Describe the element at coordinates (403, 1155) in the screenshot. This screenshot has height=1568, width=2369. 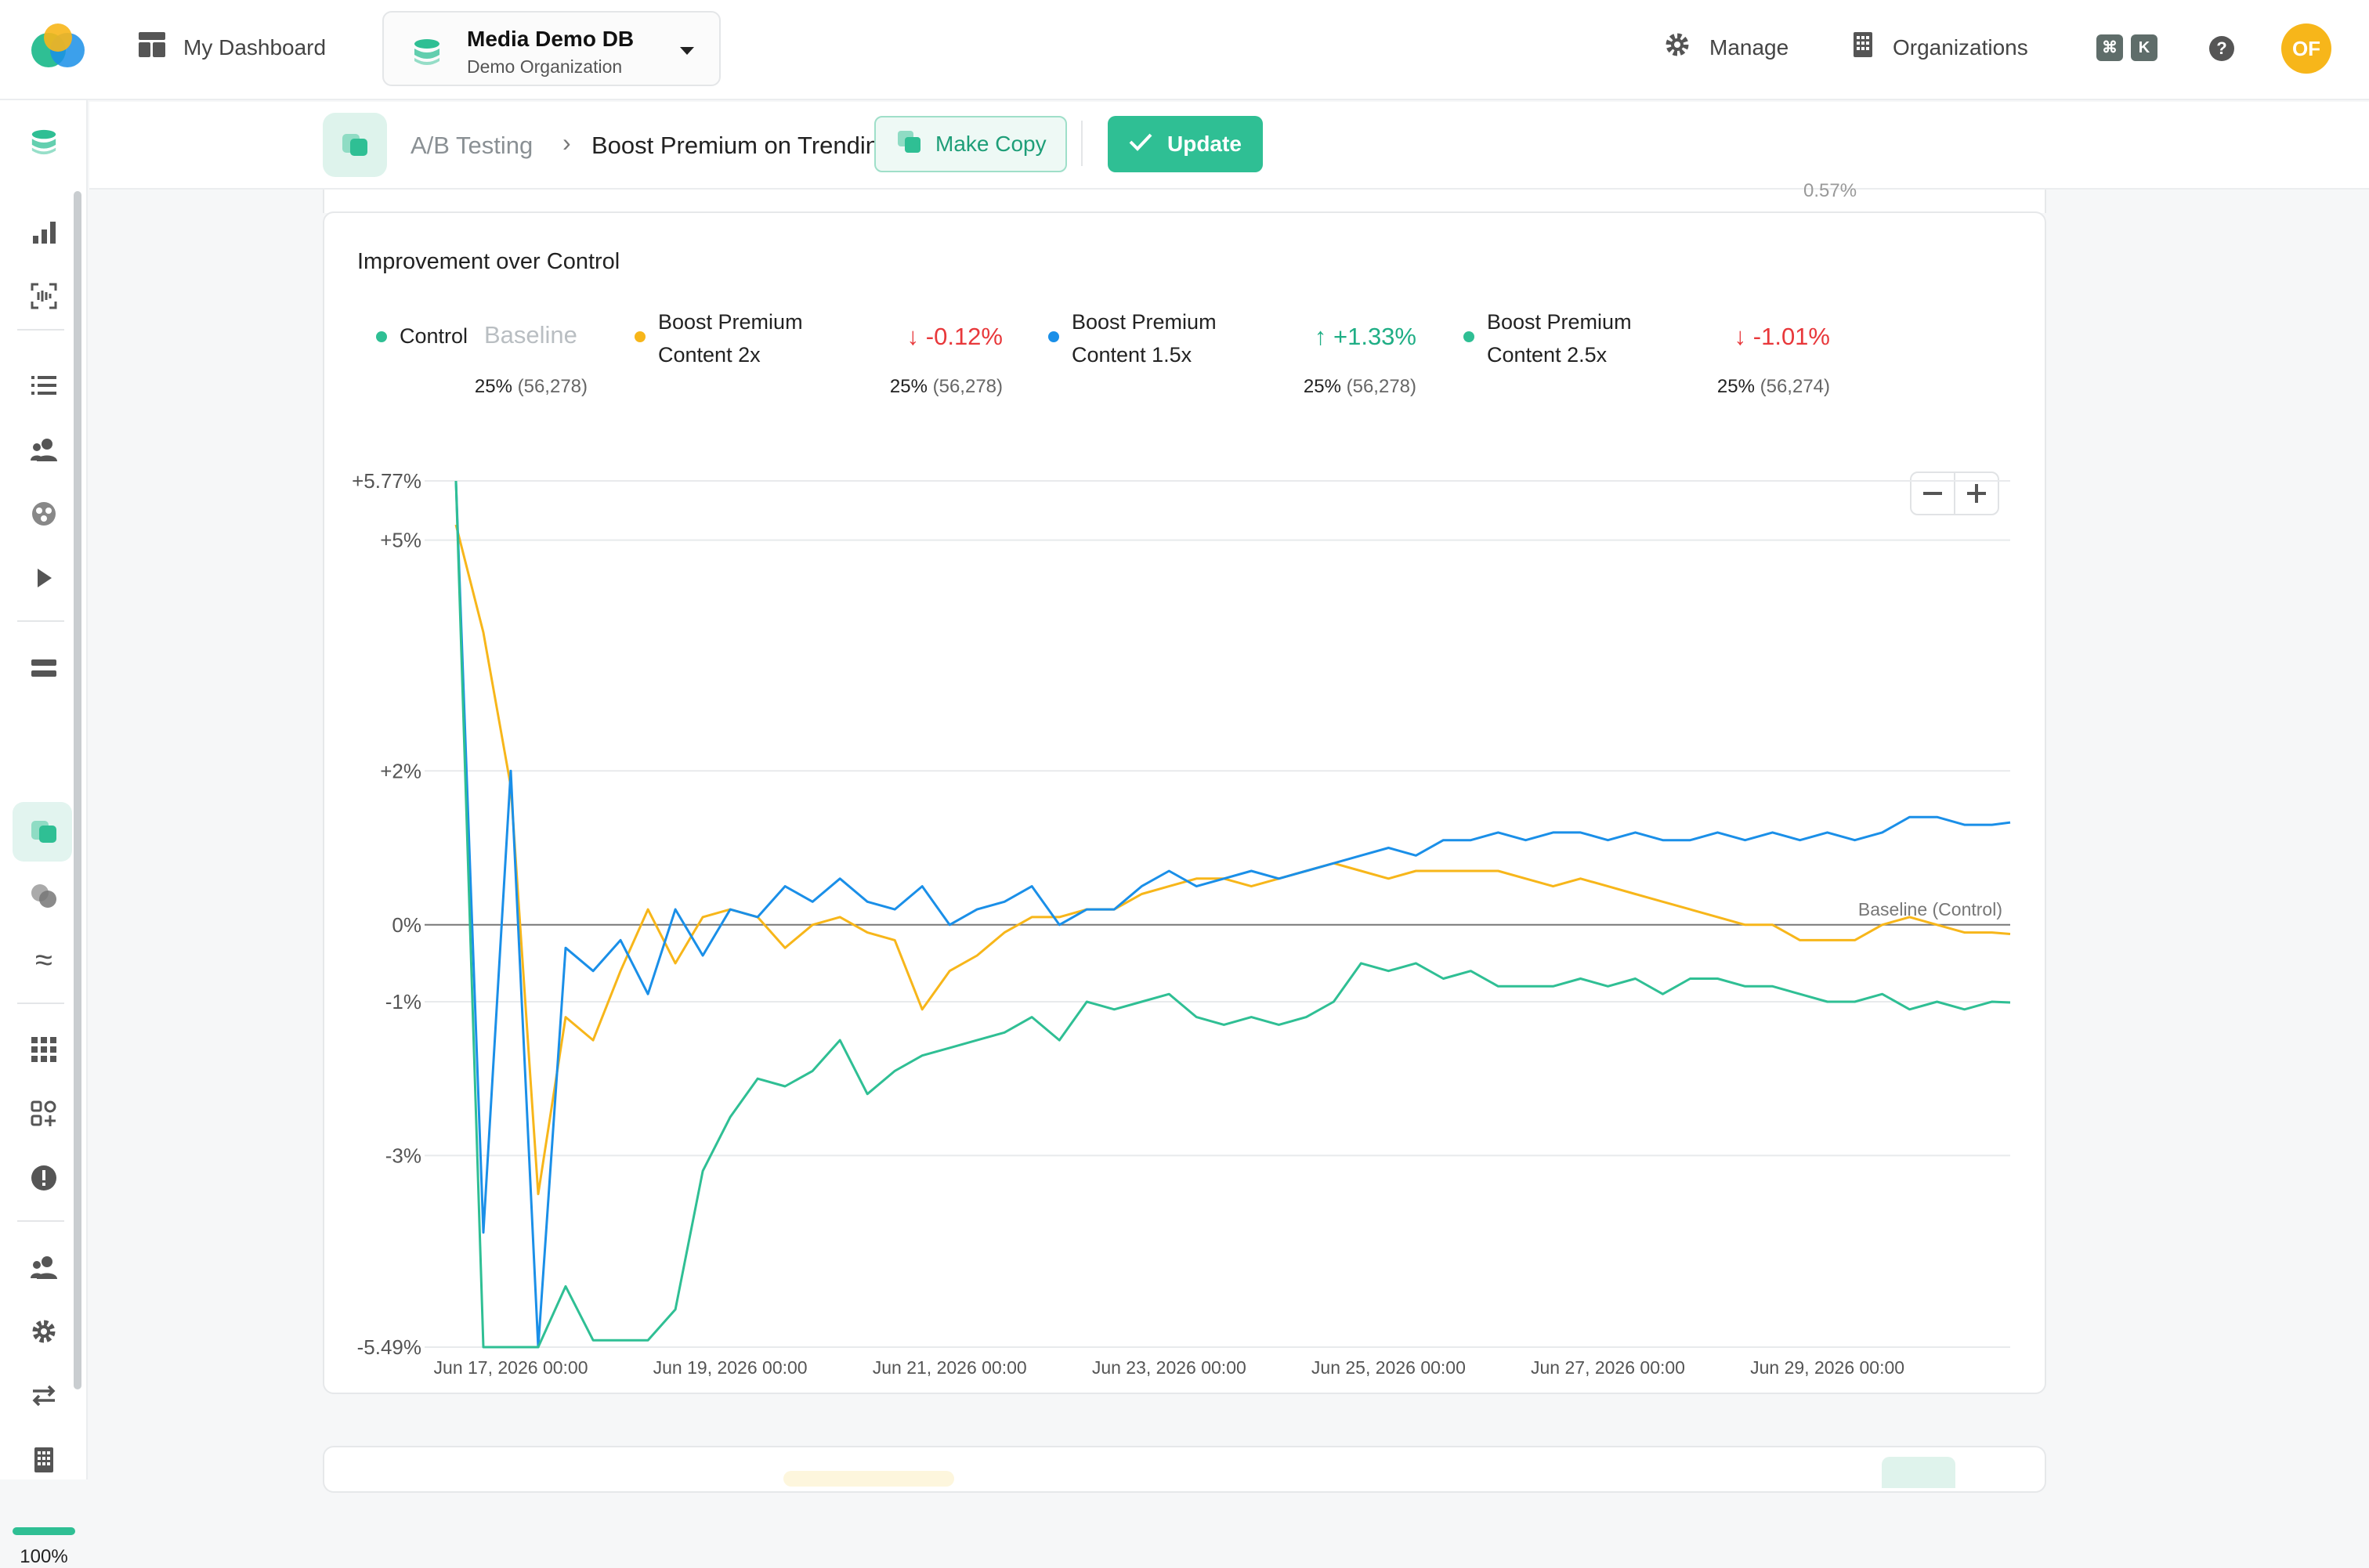
I see `y-tick-label: -3%` at that location.